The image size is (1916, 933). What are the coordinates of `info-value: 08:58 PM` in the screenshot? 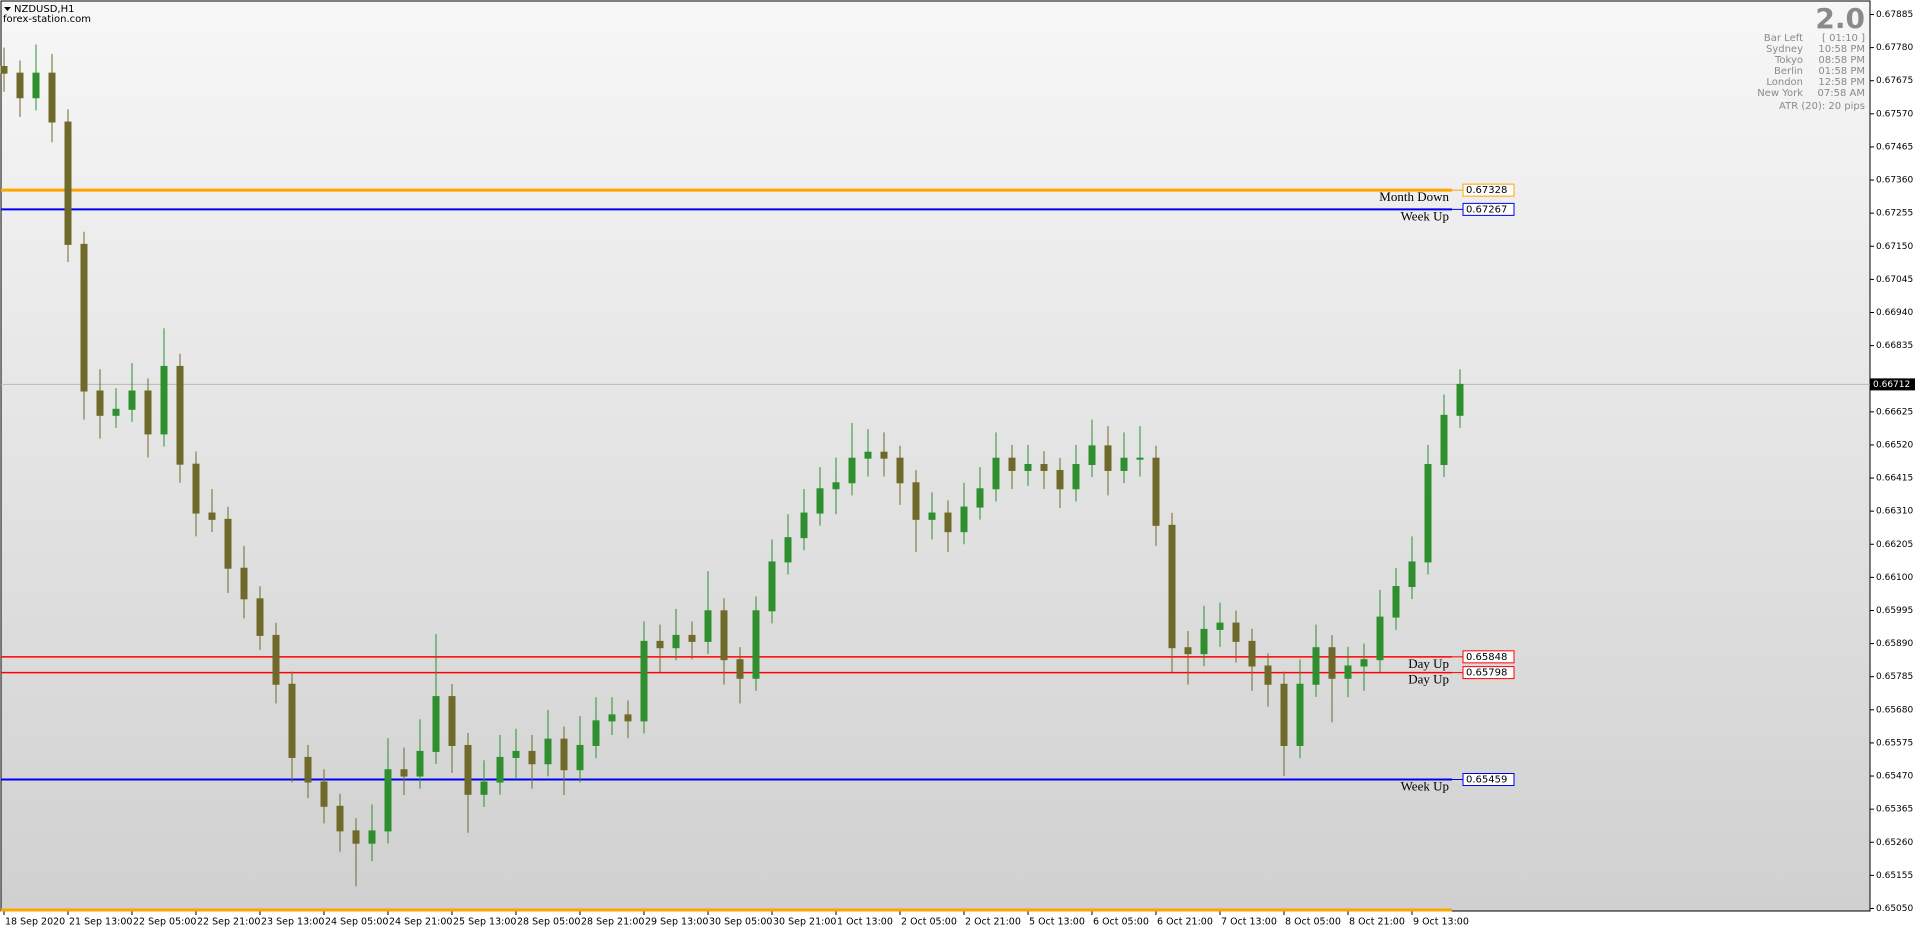 It's located at (1841, 60).